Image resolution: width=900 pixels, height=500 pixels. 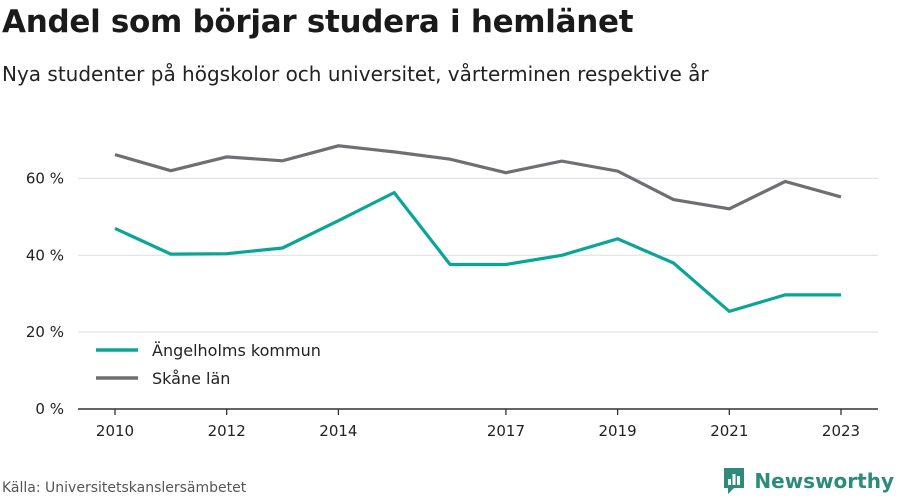 What do you see at coordinates (45, 178) in the screenshot?
I see `y-tick-label: 60 %` at bounding box center [45, 178].